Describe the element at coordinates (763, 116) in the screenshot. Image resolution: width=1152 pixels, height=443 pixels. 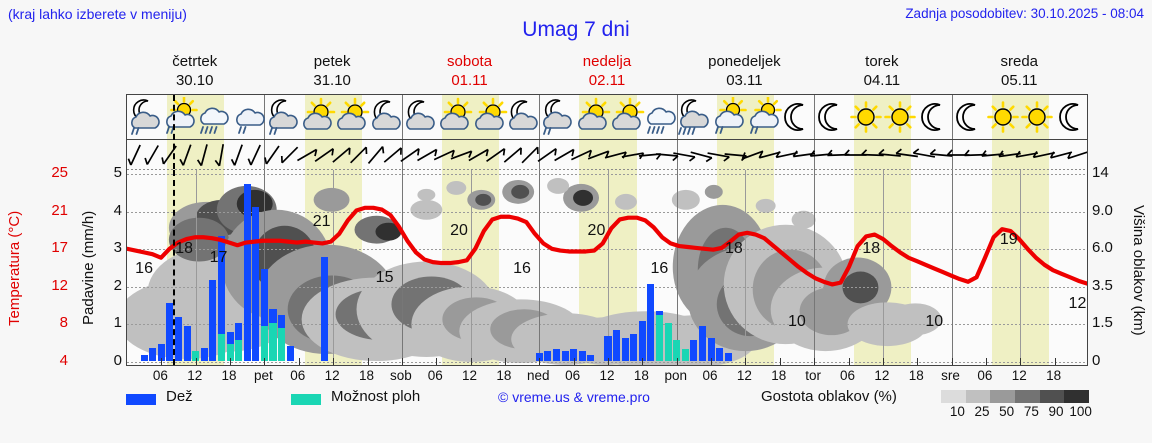
I see `sun-cloud-rain-icon` at that location.